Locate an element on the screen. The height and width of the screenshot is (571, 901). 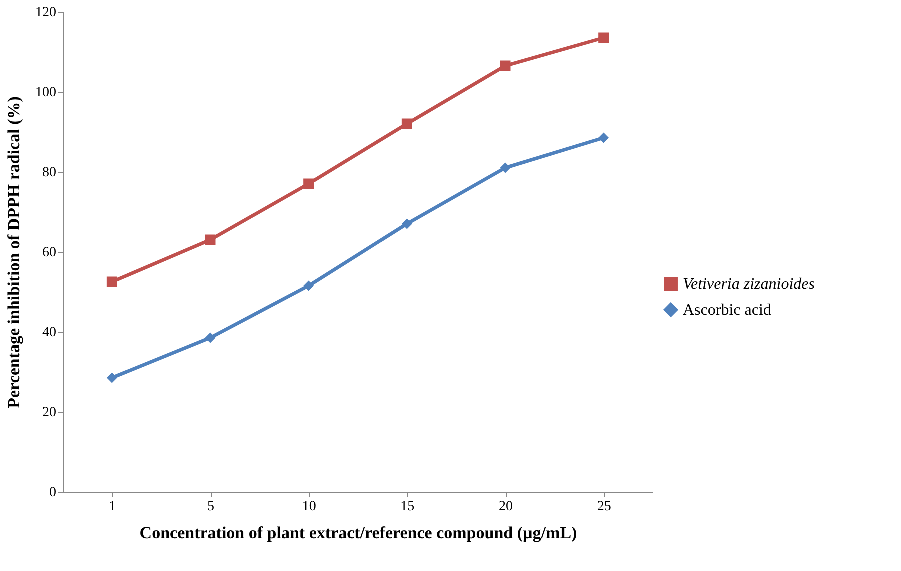
x-axis-title: Concentration of plant extract/reference compound (µg/mL) is located at coordinates (359, 533).